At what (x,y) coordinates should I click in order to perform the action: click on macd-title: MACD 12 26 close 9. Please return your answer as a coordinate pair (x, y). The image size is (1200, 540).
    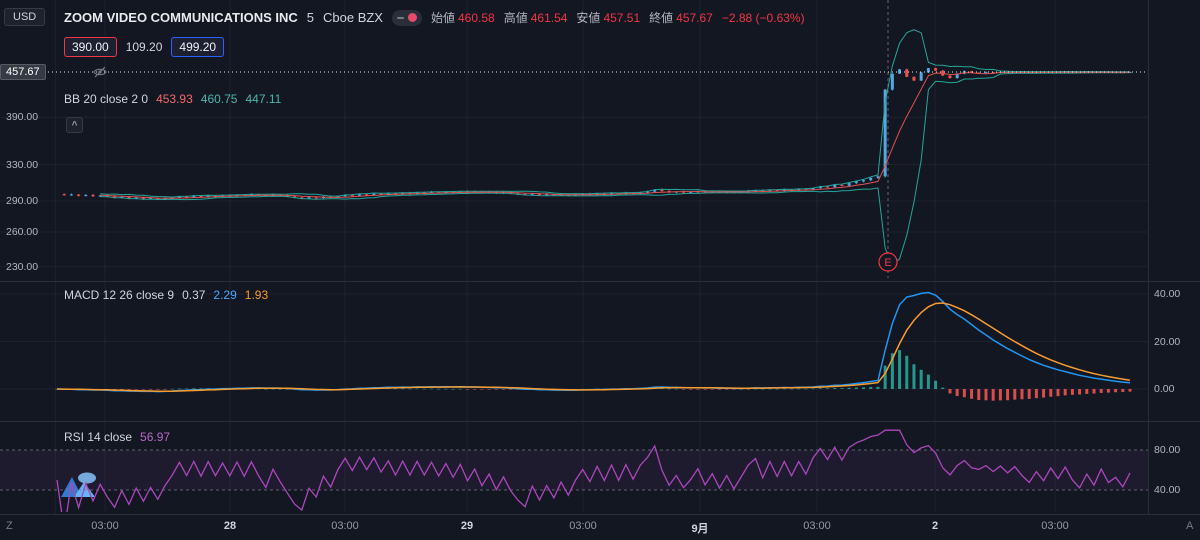
    Looking at the image, I should click on (119, 295).